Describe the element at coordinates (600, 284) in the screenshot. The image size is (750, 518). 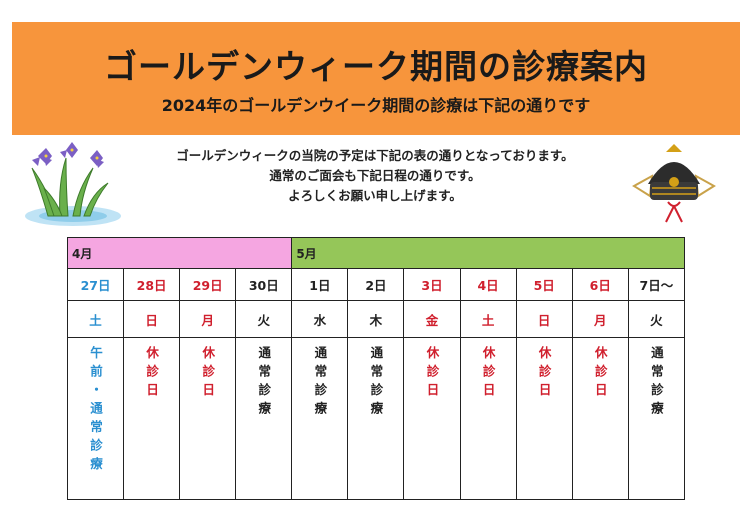
I see `date-cell: 6日` at that location.